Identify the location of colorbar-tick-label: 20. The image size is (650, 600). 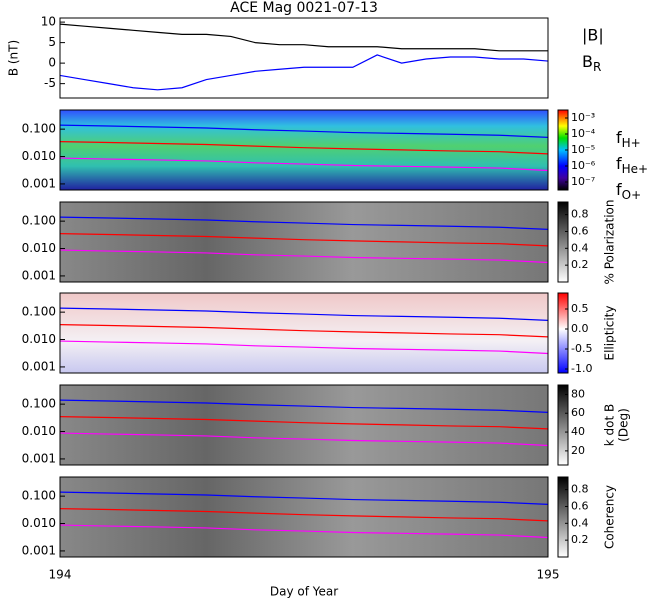
(578, 450).